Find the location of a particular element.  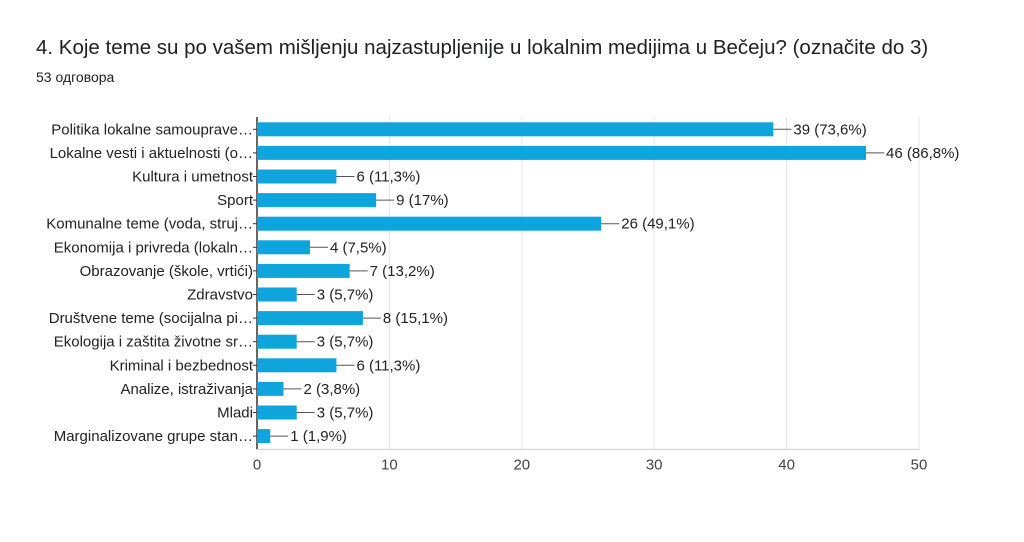

category-label: Obrazovanje (škole, vrtići) is located at coordinates (166, 271).